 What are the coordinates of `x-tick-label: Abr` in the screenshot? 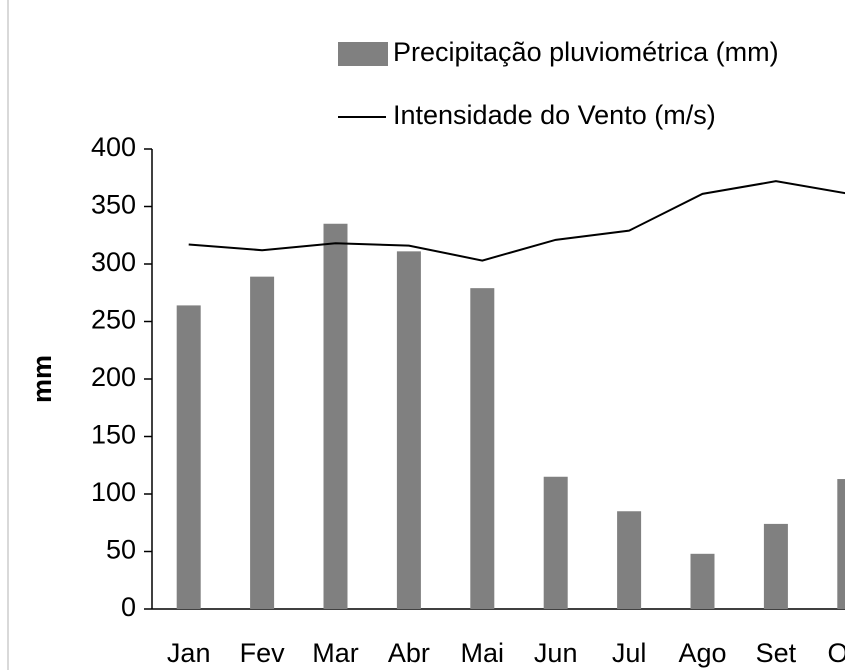 It's located at (409, 653).